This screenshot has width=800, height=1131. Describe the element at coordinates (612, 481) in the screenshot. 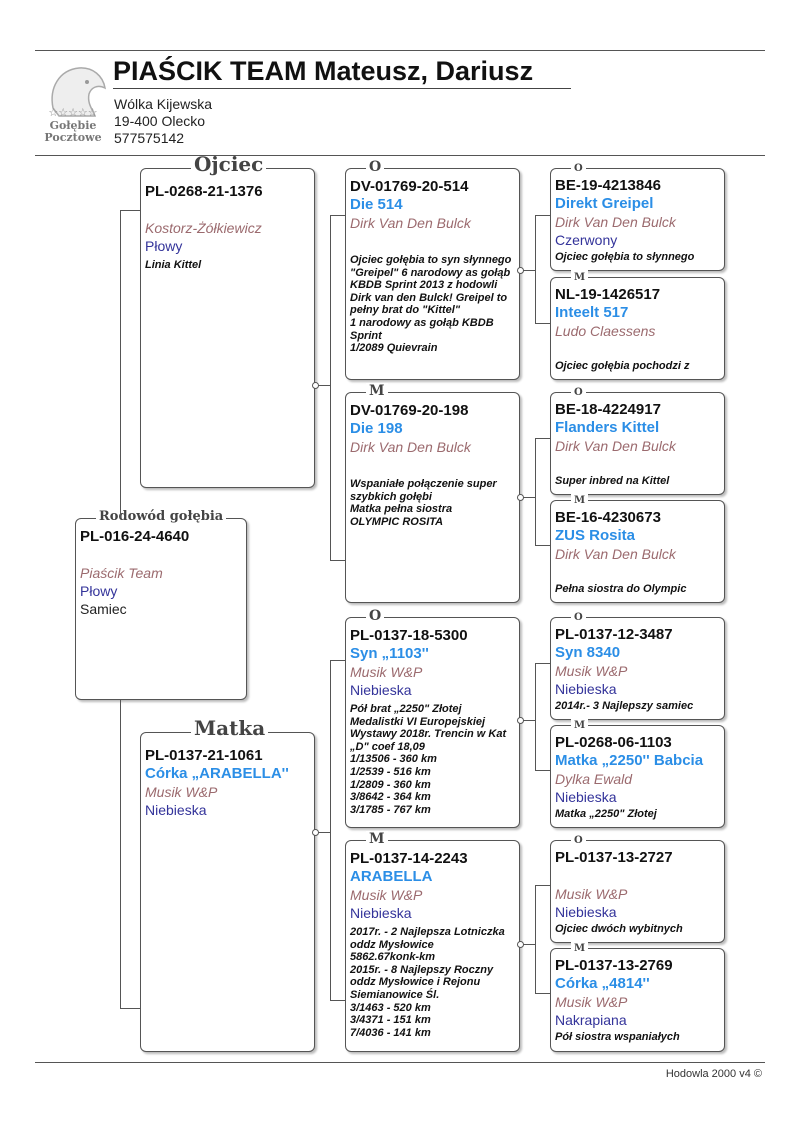

I see `pigeon-notes: Super inbred na Kittel` at that location.